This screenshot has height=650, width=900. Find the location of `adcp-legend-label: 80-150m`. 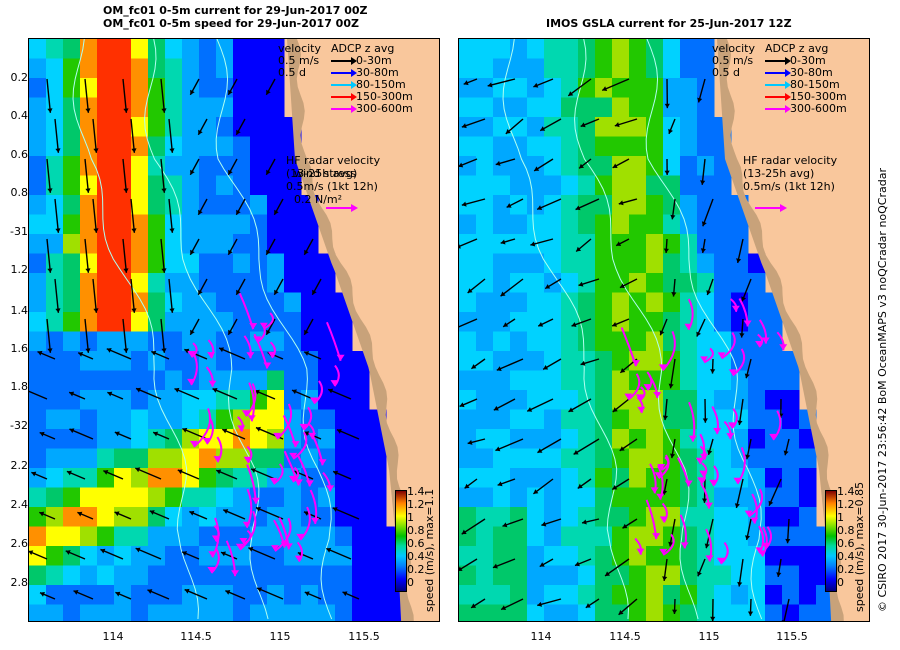

adcp-legend-label: 80-150m is located at coordinates (815, 84).